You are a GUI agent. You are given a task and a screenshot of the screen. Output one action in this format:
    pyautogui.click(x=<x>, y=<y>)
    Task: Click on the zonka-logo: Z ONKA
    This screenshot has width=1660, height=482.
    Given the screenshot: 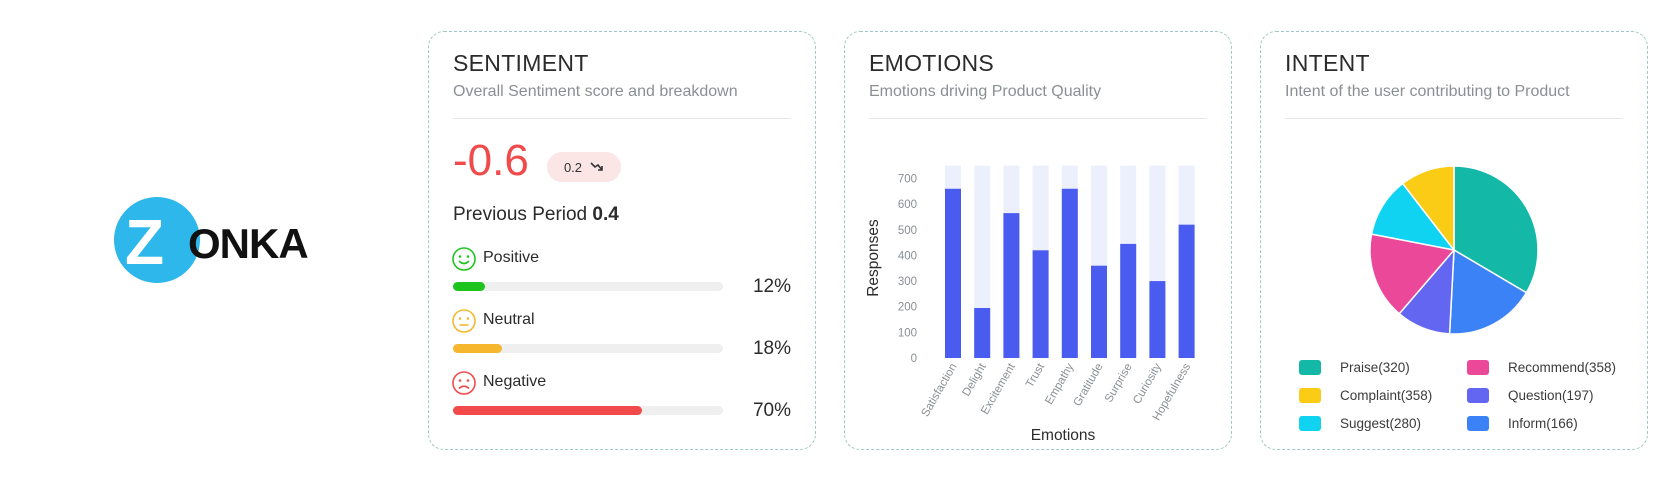 What is the action you would take?
    pyautogui.click(x=211, y=240)
    